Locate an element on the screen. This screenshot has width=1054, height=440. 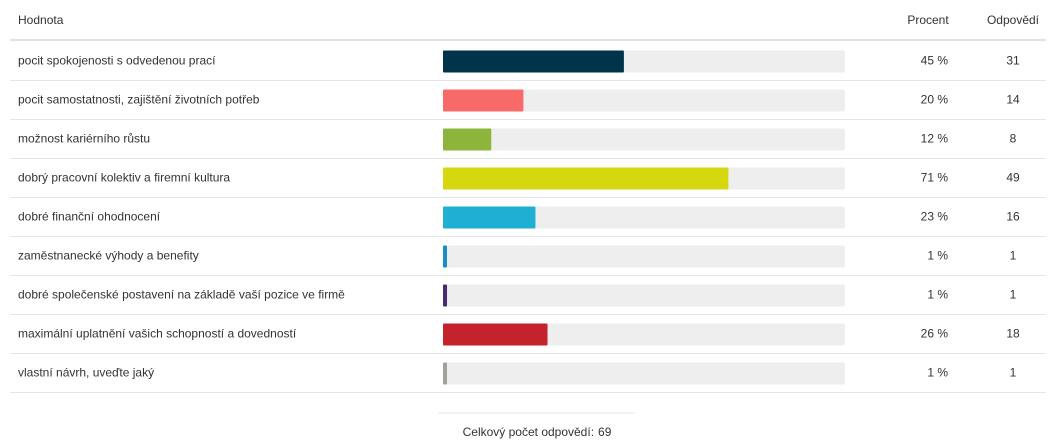
count-label: 16 is located at coordinates (1013, 217).